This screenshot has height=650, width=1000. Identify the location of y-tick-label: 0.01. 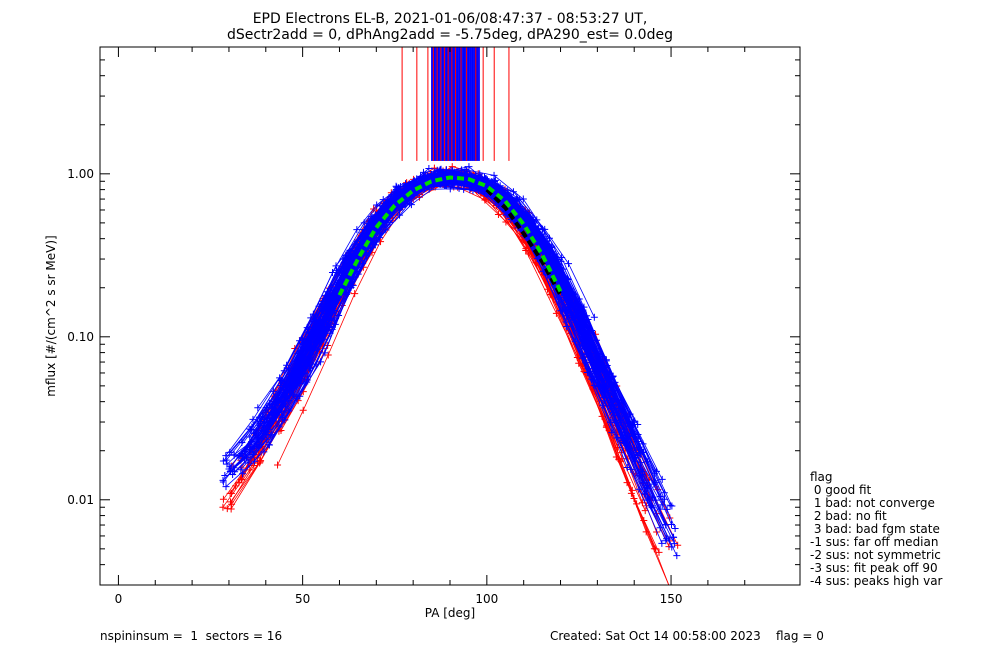
(80, 500).